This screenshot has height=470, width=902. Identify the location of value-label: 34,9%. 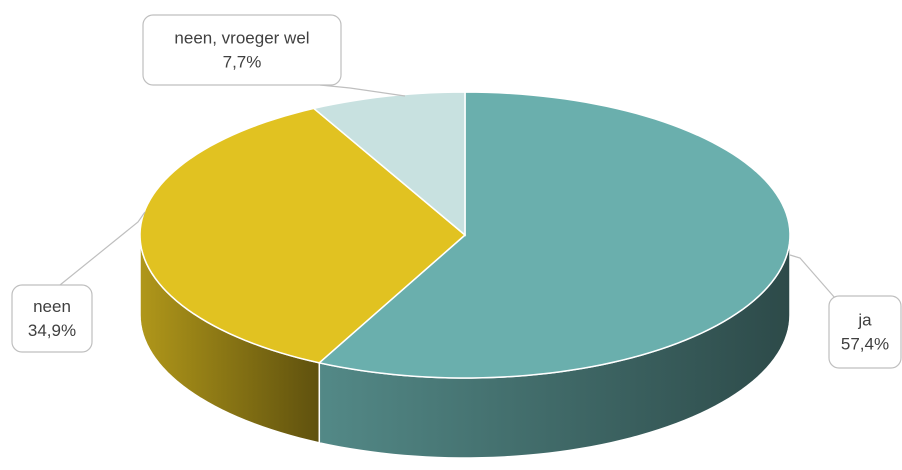
(52, 330).